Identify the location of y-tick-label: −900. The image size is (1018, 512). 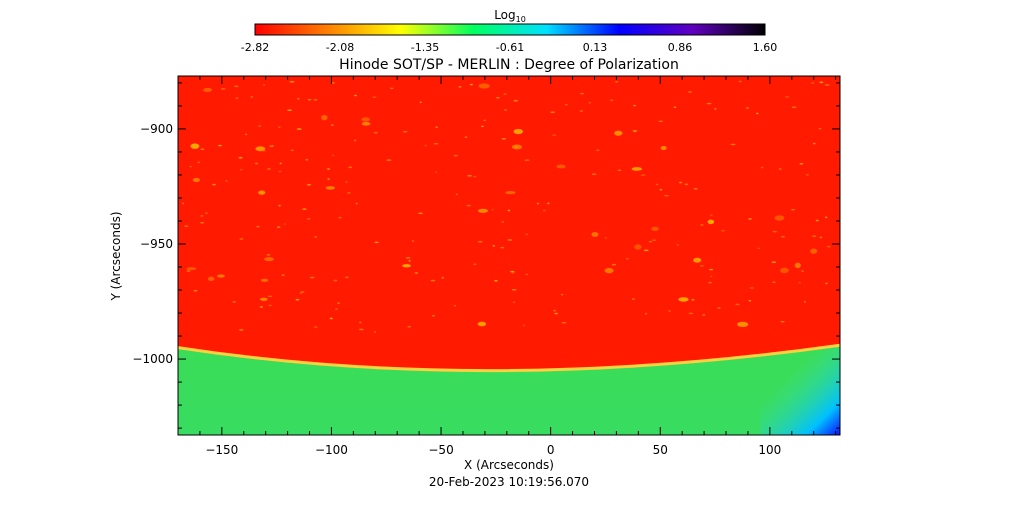
(156, 129).